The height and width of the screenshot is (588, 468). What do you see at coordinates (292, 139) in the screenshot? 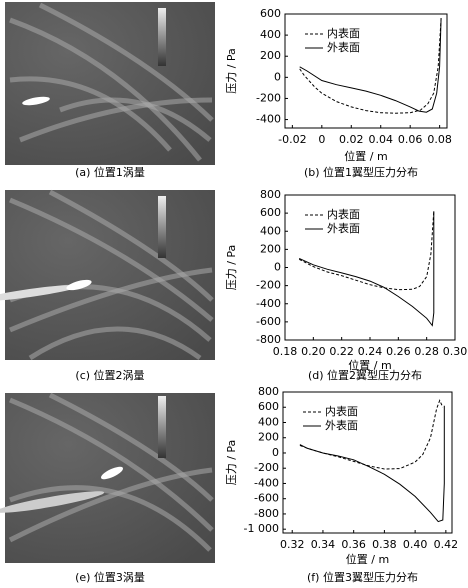
I see `x-tick-label: -0.02` at bounding box center [292, 139].